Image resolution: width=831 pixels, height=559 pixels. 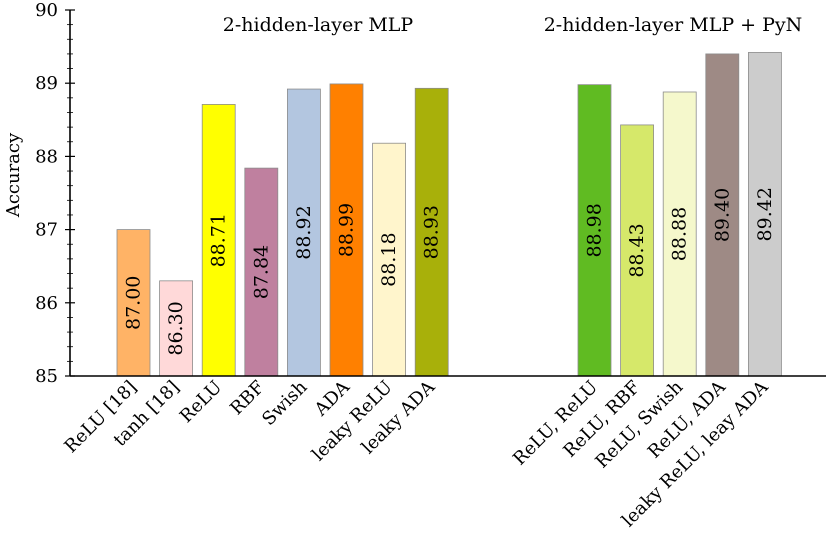 What do you see at coordinates (46, 156) in the screenshot?
I see `y-tick-label: 88` at bounding box center [46, 156].